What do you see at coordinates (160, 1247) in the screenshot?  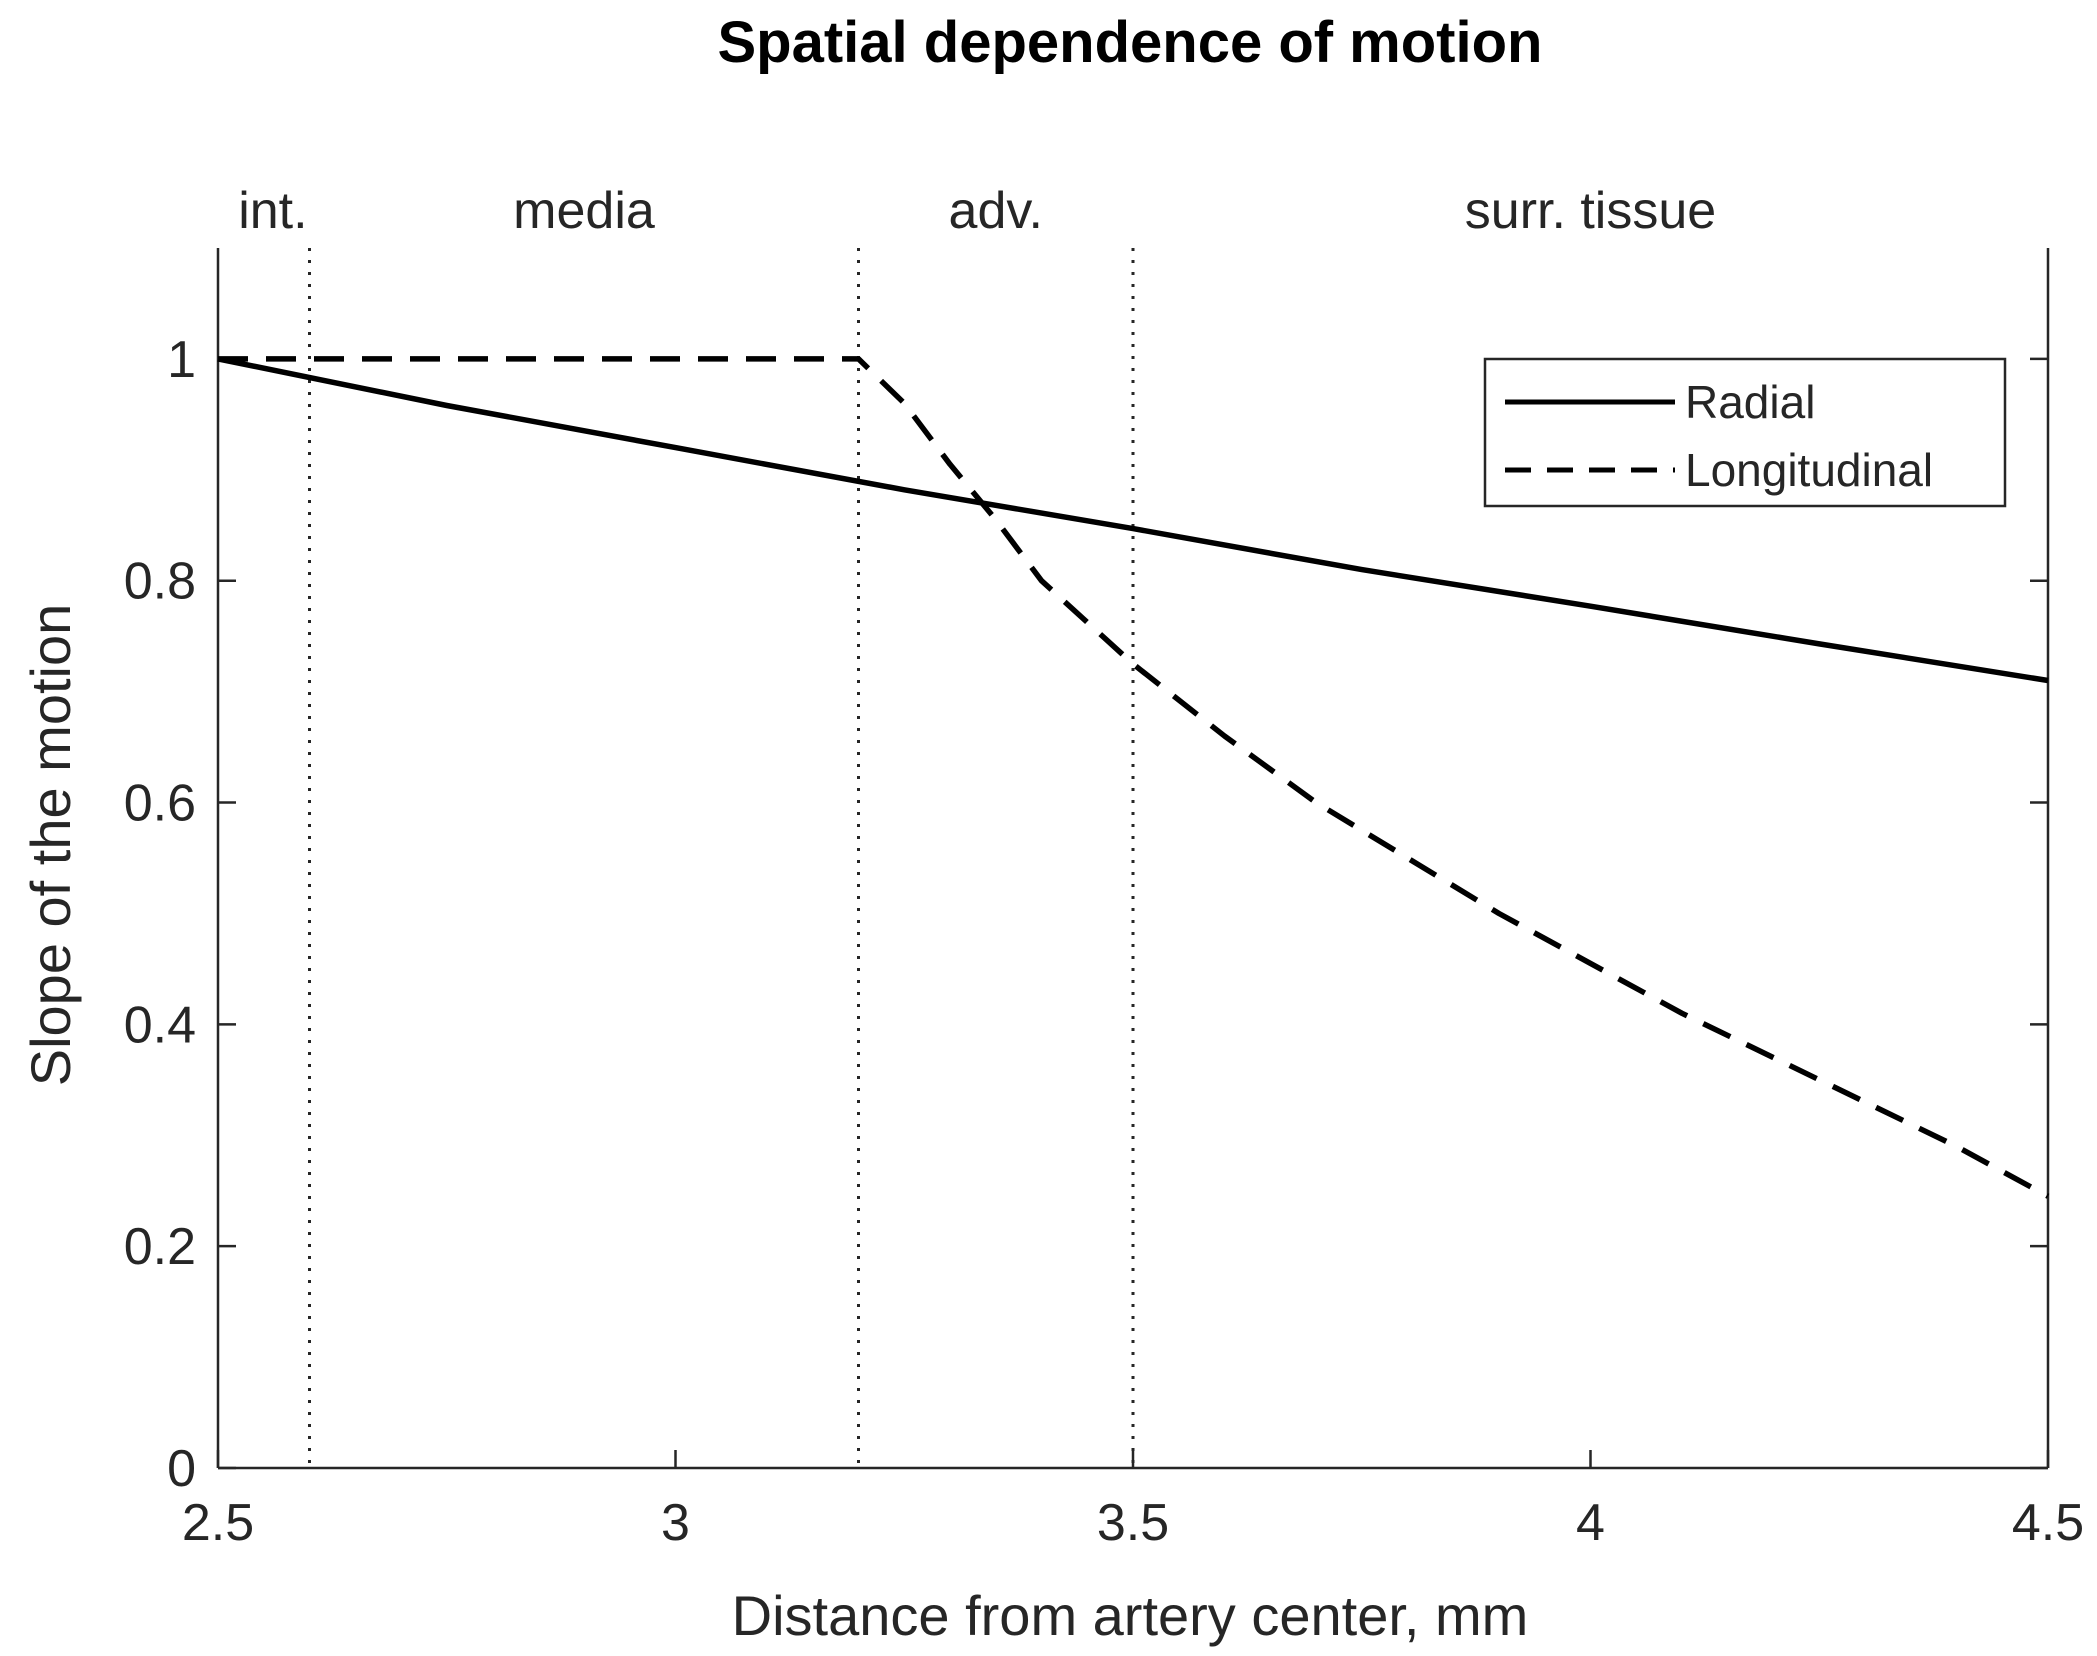 I see `y-tick-label: 0.2` at bounding box center [160, 1247].